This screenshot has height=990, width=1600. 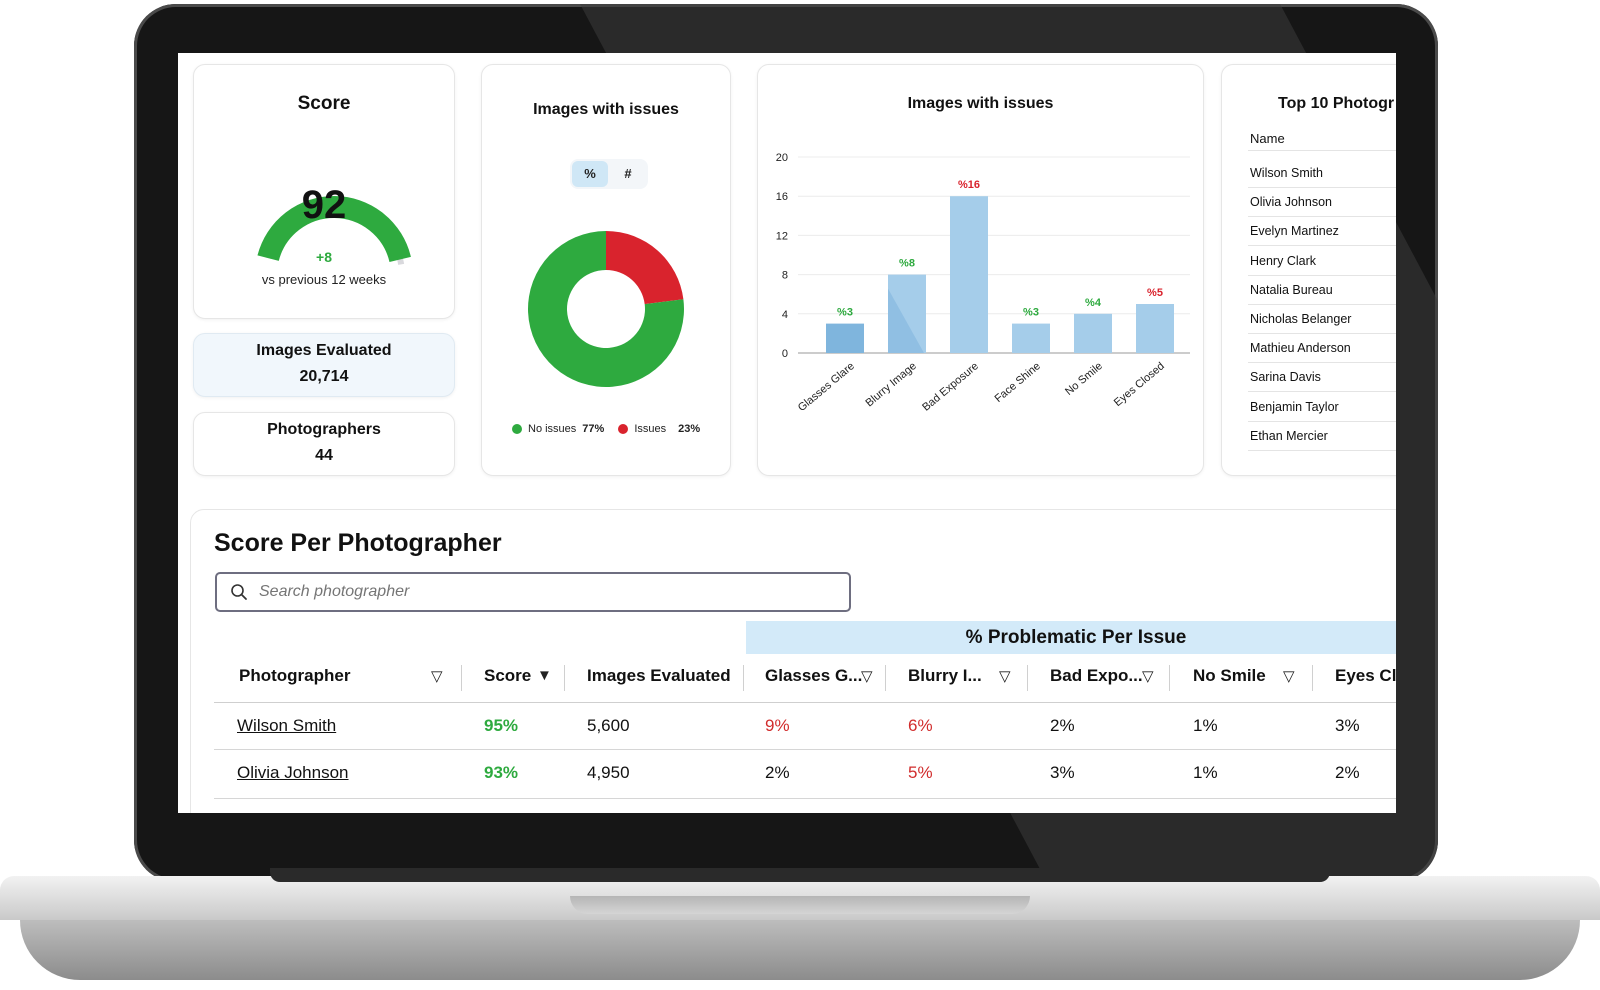 I want to click on filter-smile-icon: ▽, so click(x=1289, y=676).